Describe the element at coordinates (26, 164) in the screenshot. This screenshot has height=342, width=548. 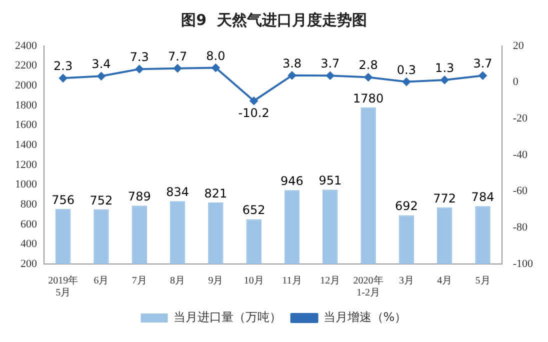
I see `y-tick-label: 1200` at that location.